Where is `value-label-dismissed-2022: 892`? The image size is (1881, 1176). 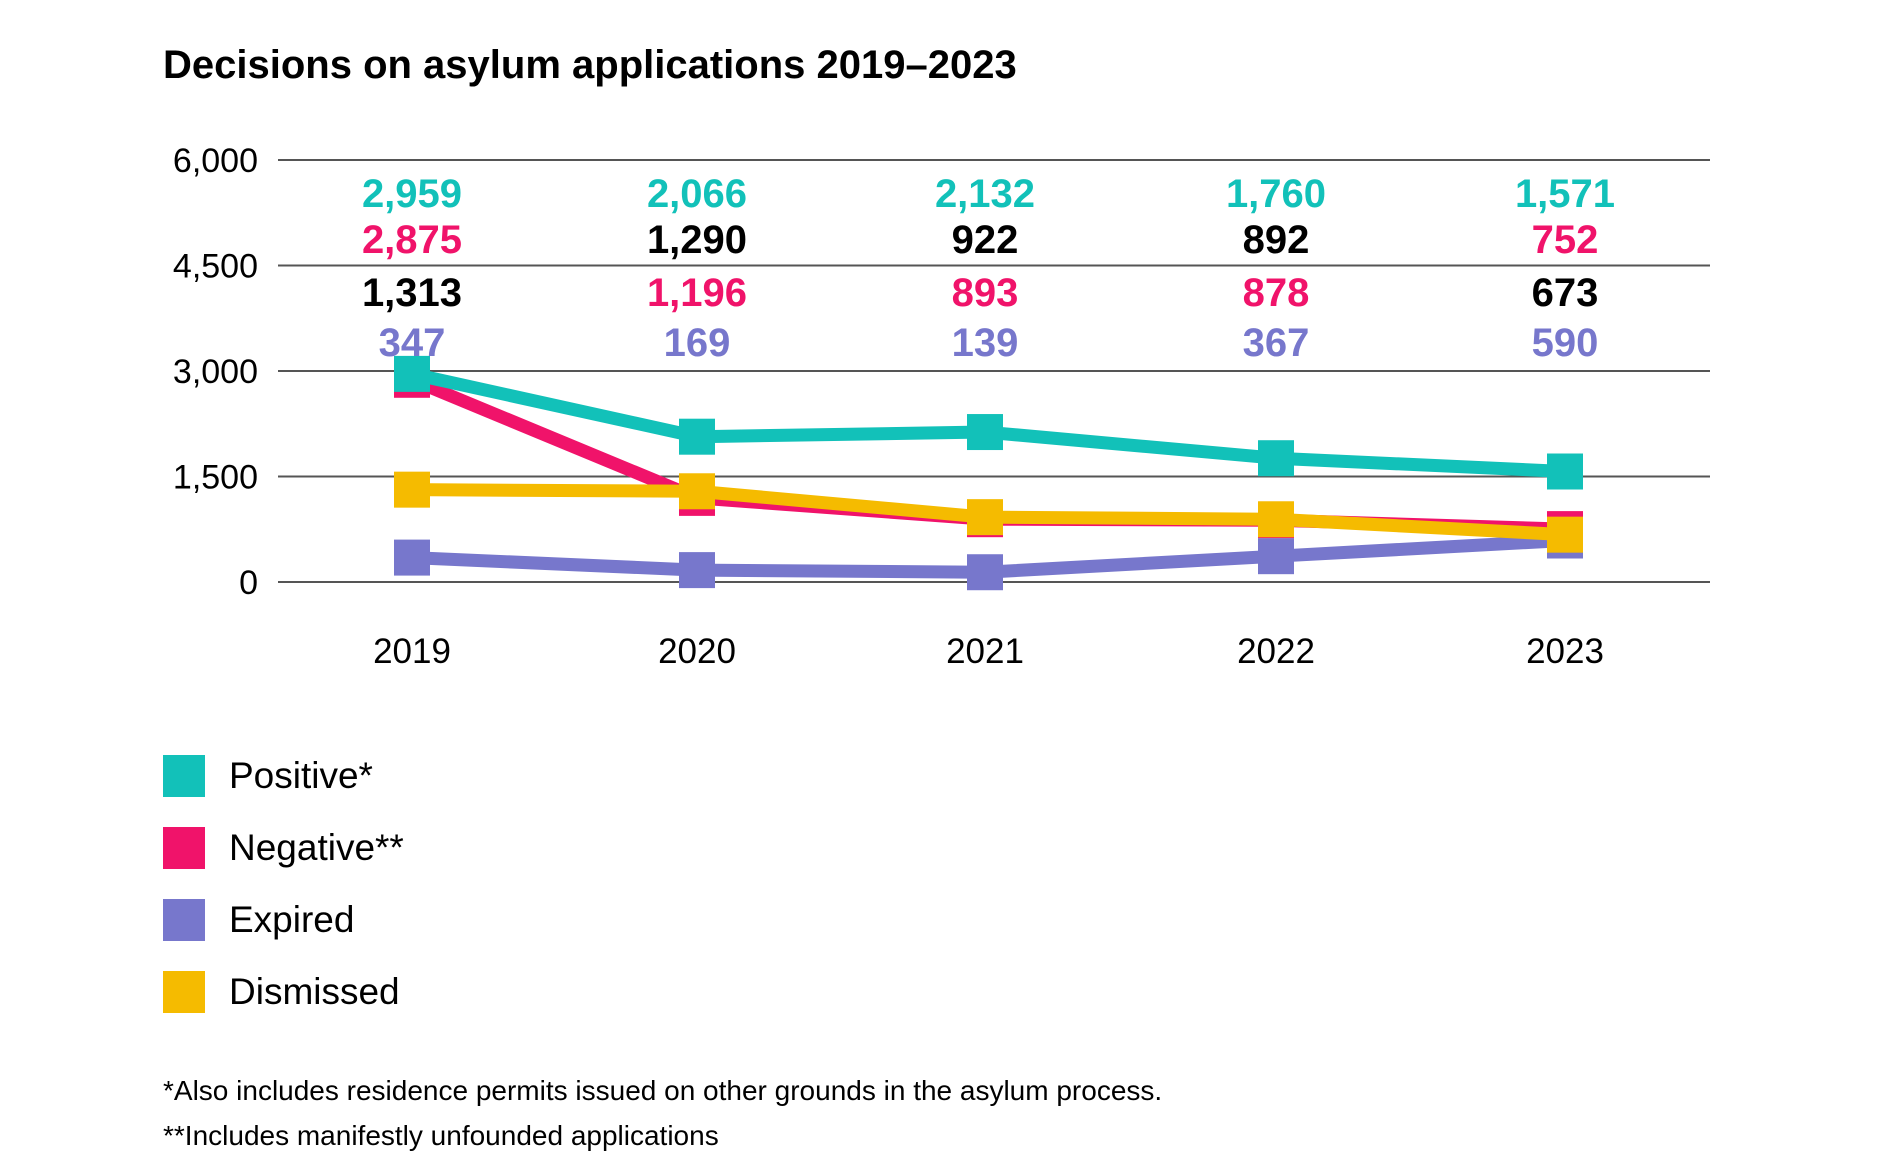
value-label-dismissed-2022: 892 is located at coordinates (1276, 240).